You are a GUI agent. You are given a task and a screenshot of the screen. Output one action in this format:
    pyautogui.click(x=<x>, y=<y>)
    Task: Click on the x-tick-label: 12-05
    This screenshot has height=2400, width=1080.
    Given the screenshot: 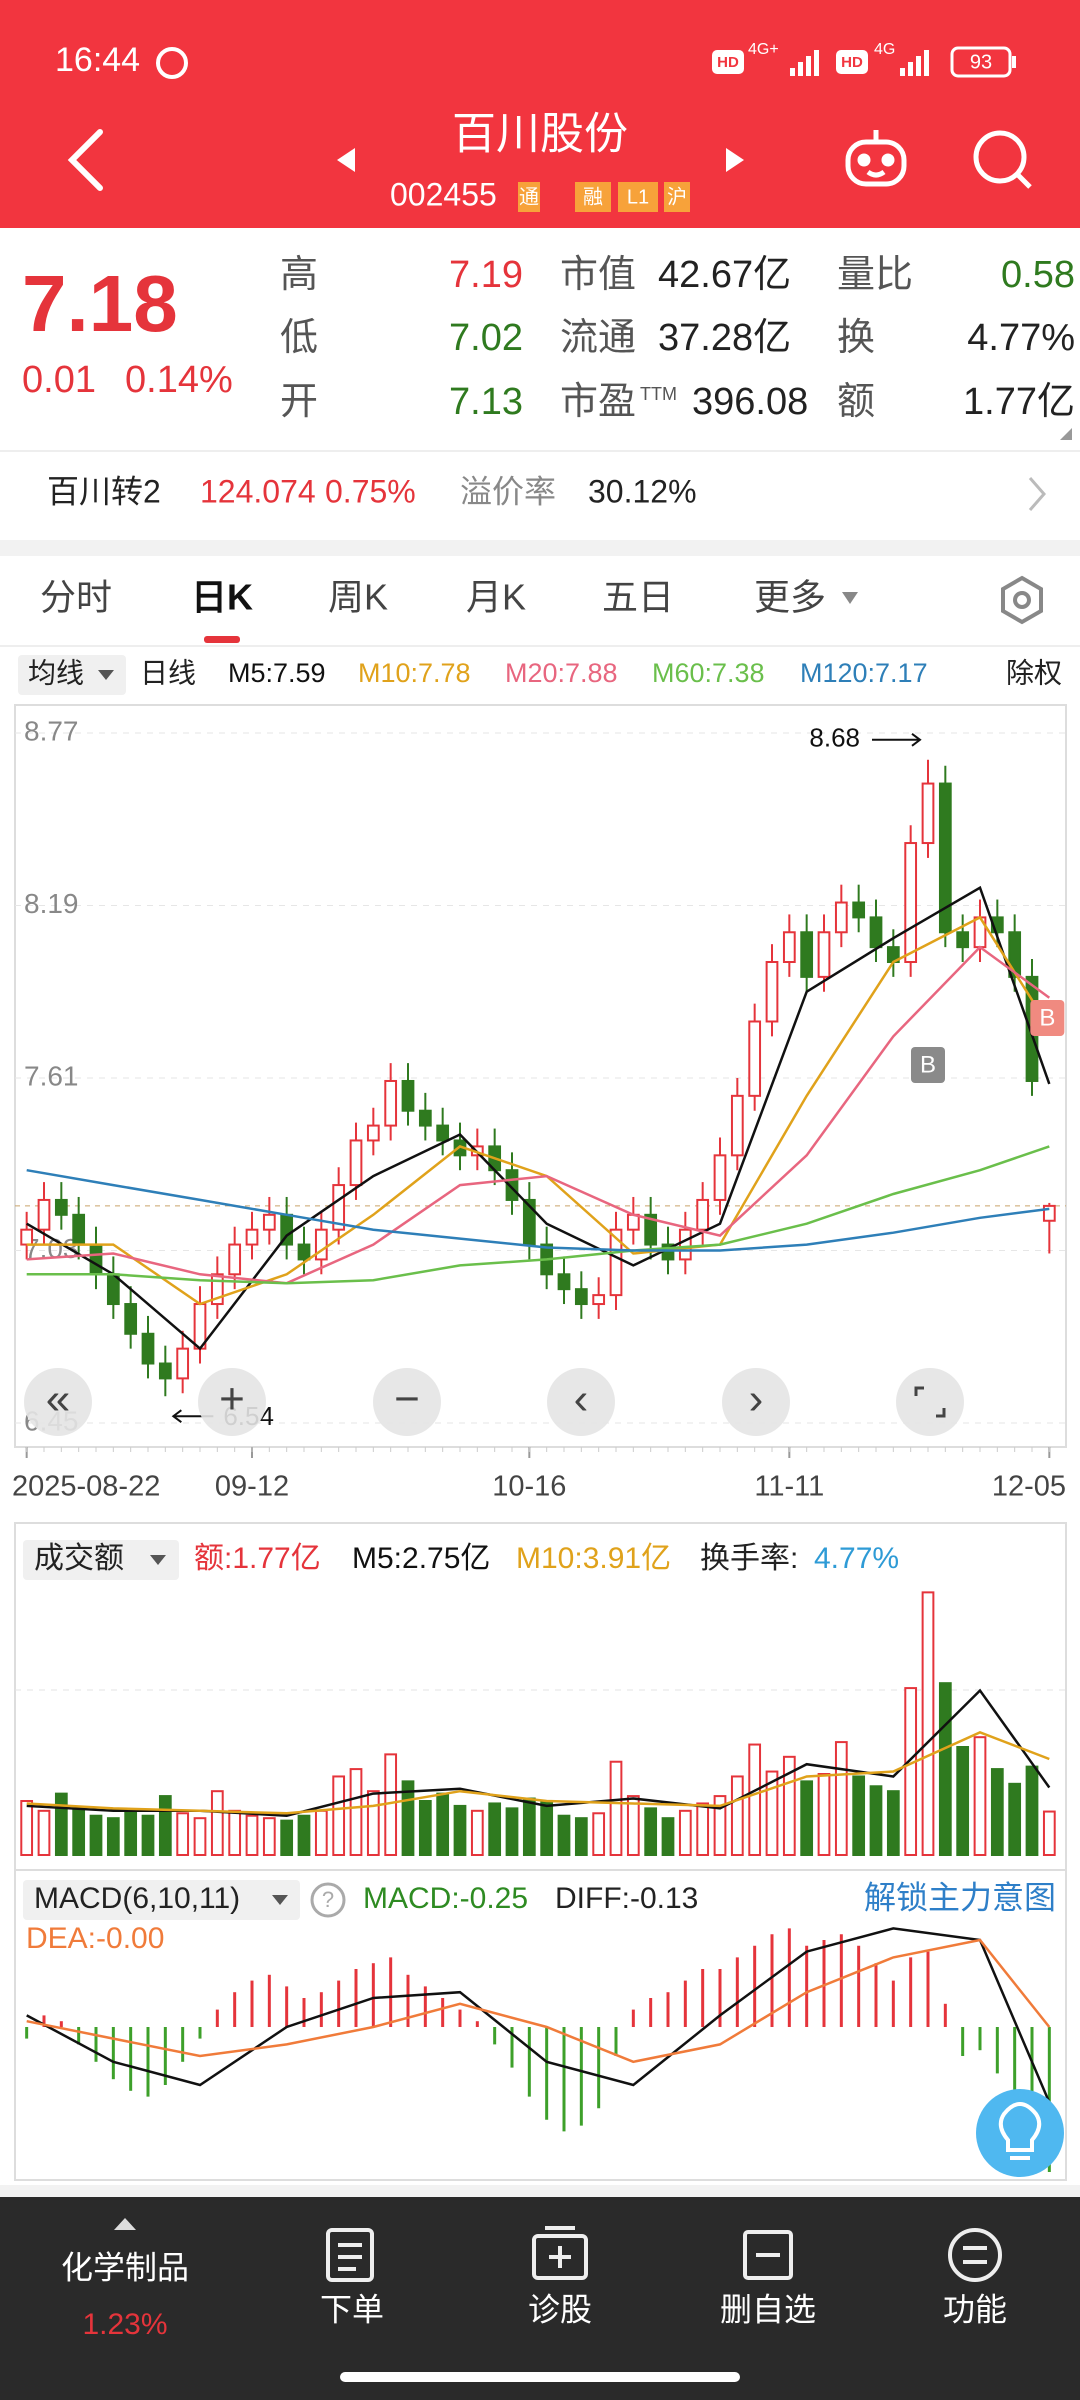 What is the action you would take?
    pyautogui.click(x=1029, y=1487)
    